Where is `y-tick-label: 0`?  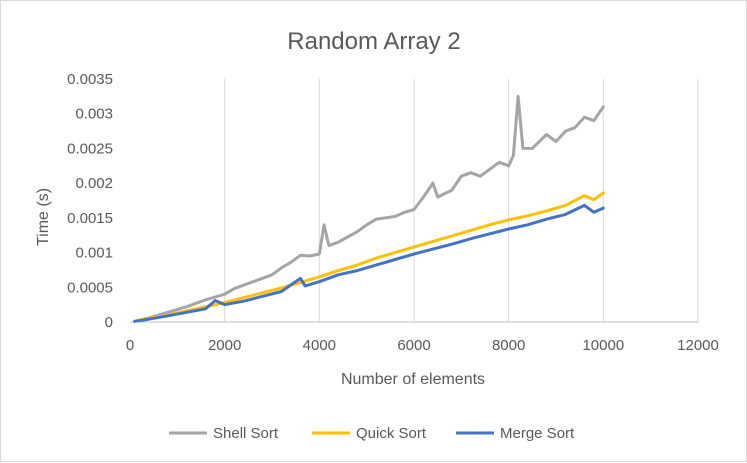 y-tick-label: 0 is located at coordinates (109, 322).